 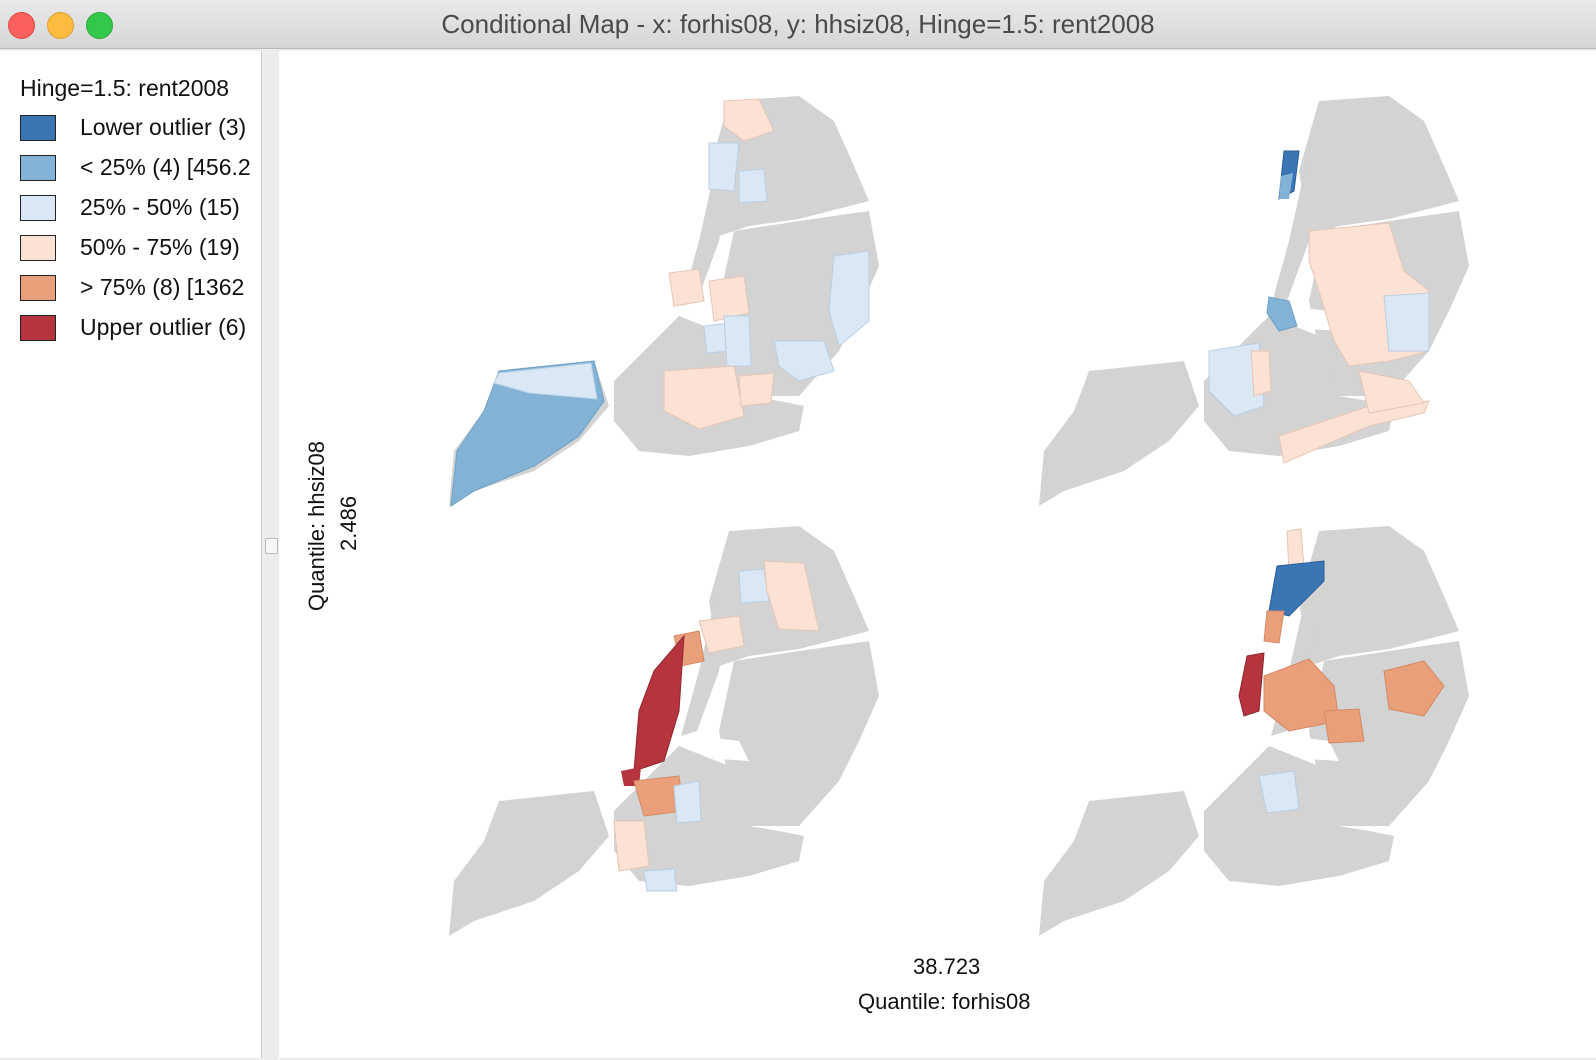 What do you see at coordinates (316, 526) in the screenshot?
I see `y-axis-label: Quantile: hhsiz08` at bounding box center [316, 526].